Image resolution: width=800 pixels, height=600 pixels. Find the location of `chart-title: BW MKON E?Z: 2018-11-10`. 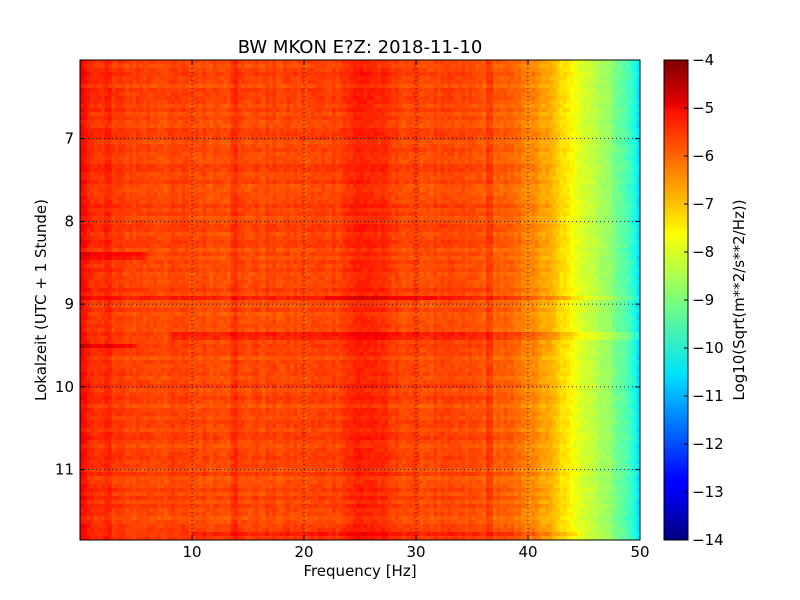

chart-title: BW MKON E?Z: 2018-11-10 is located at coordinates (360, 47).